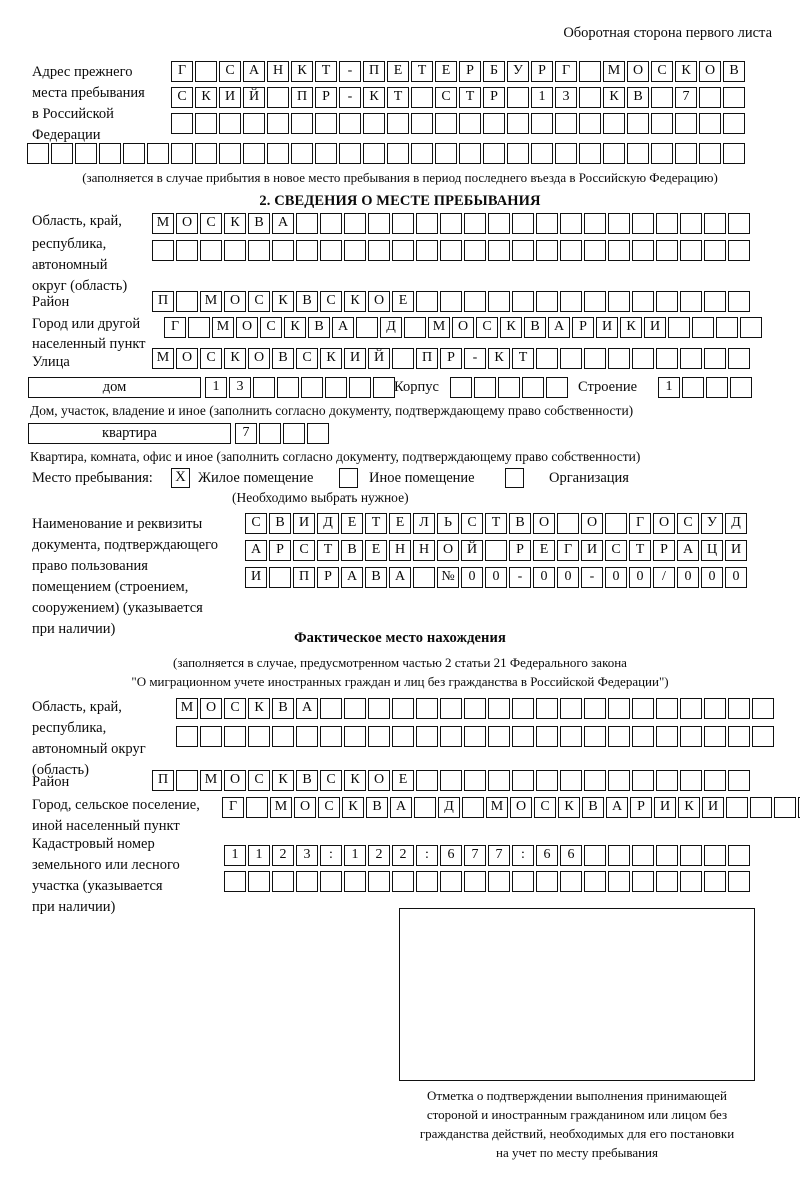 The height and width of the screenshot is (1180, 800). What do you see at coordinates (487, 327) in the screenshot?
I see `city-row-cell-13: С` at bounding box center [487, 327].